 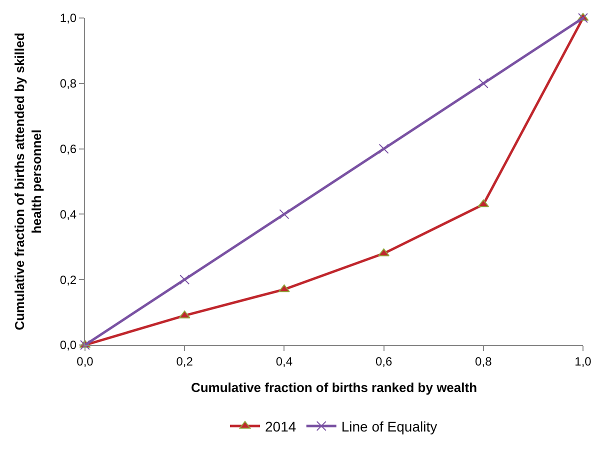 I want to click on x-tick-label: 0,4, so click(x=284, y=361).